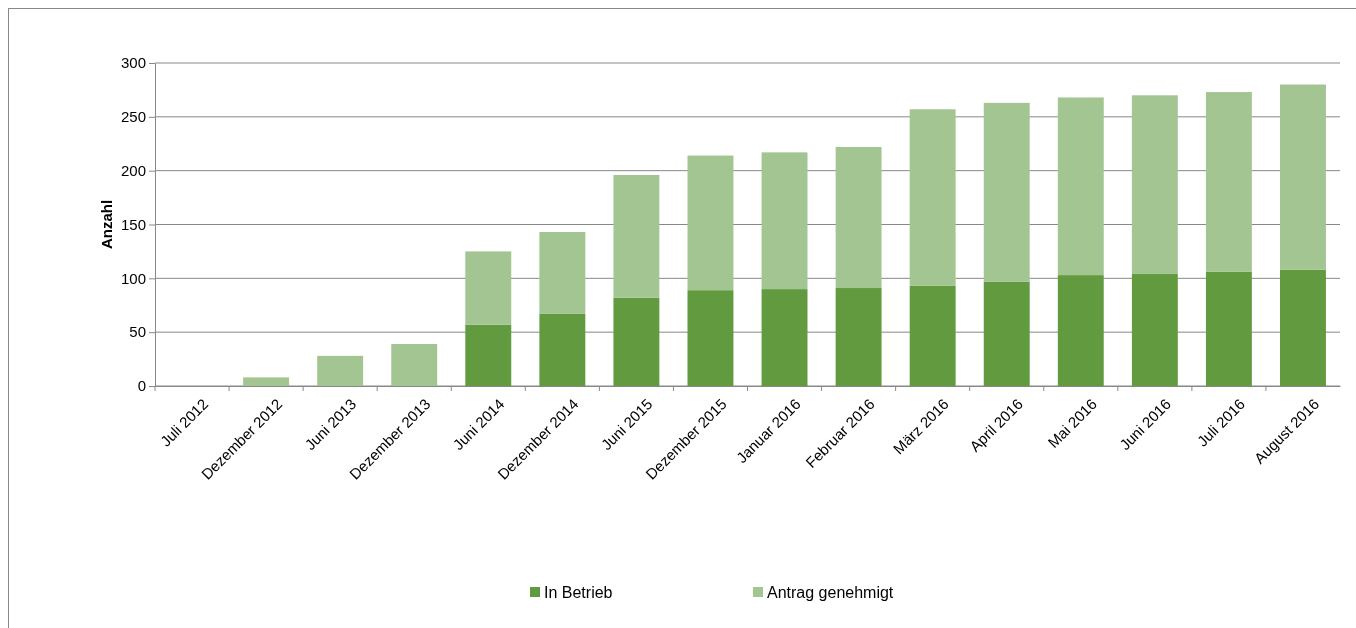 This screenshot has width=1356, height=628. What do you see at coordinates (141, 386) in the screenshot?
I see `y-tick-label: 0` at bounding box center [141, 386].